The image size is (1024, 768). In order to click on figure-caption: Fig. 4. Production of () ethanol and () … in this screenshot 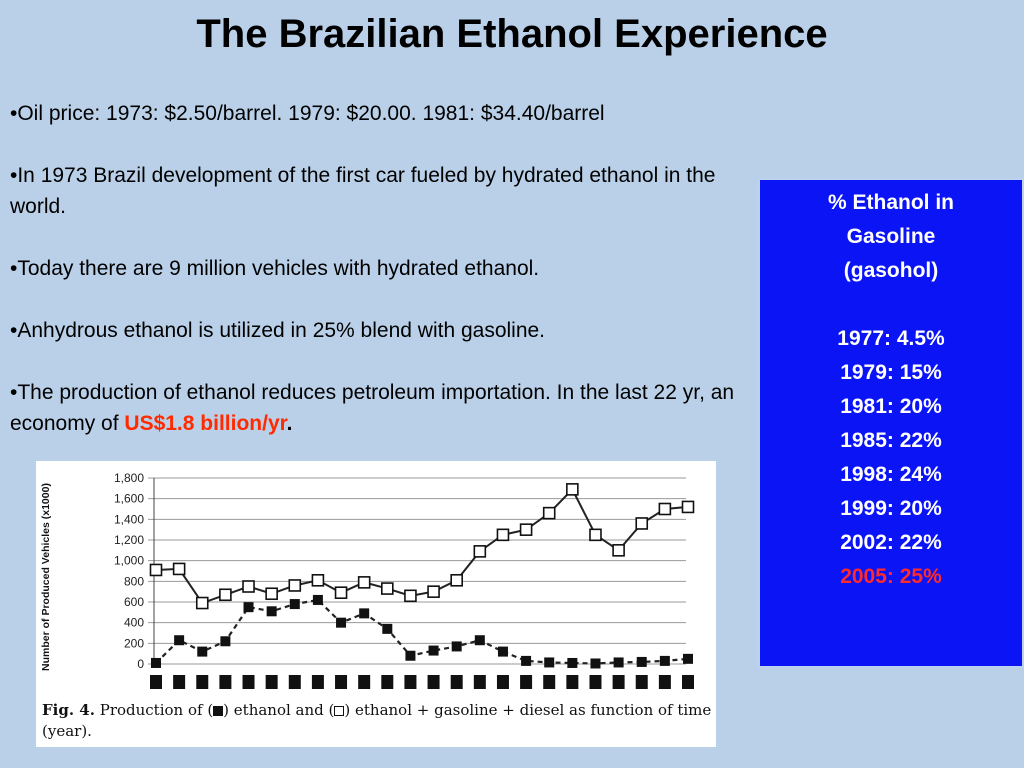, I will do `click(377, 721)`.